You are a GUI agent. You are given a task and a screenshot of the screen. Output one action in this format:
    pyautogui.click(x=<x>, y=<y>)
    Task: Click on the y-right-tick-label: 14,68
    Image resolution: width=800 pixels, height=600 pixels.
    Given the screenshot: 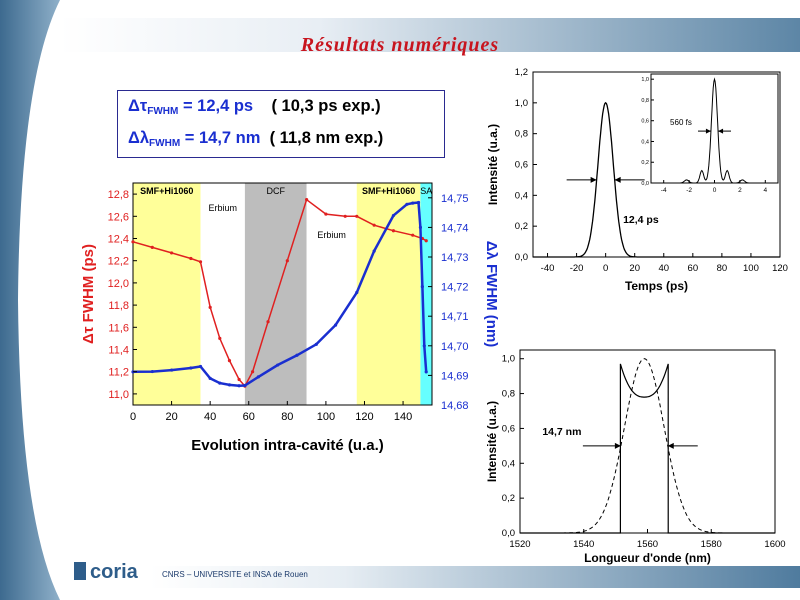 What is the action you would take?
    pyautogui.click(x=455, y=406)
    